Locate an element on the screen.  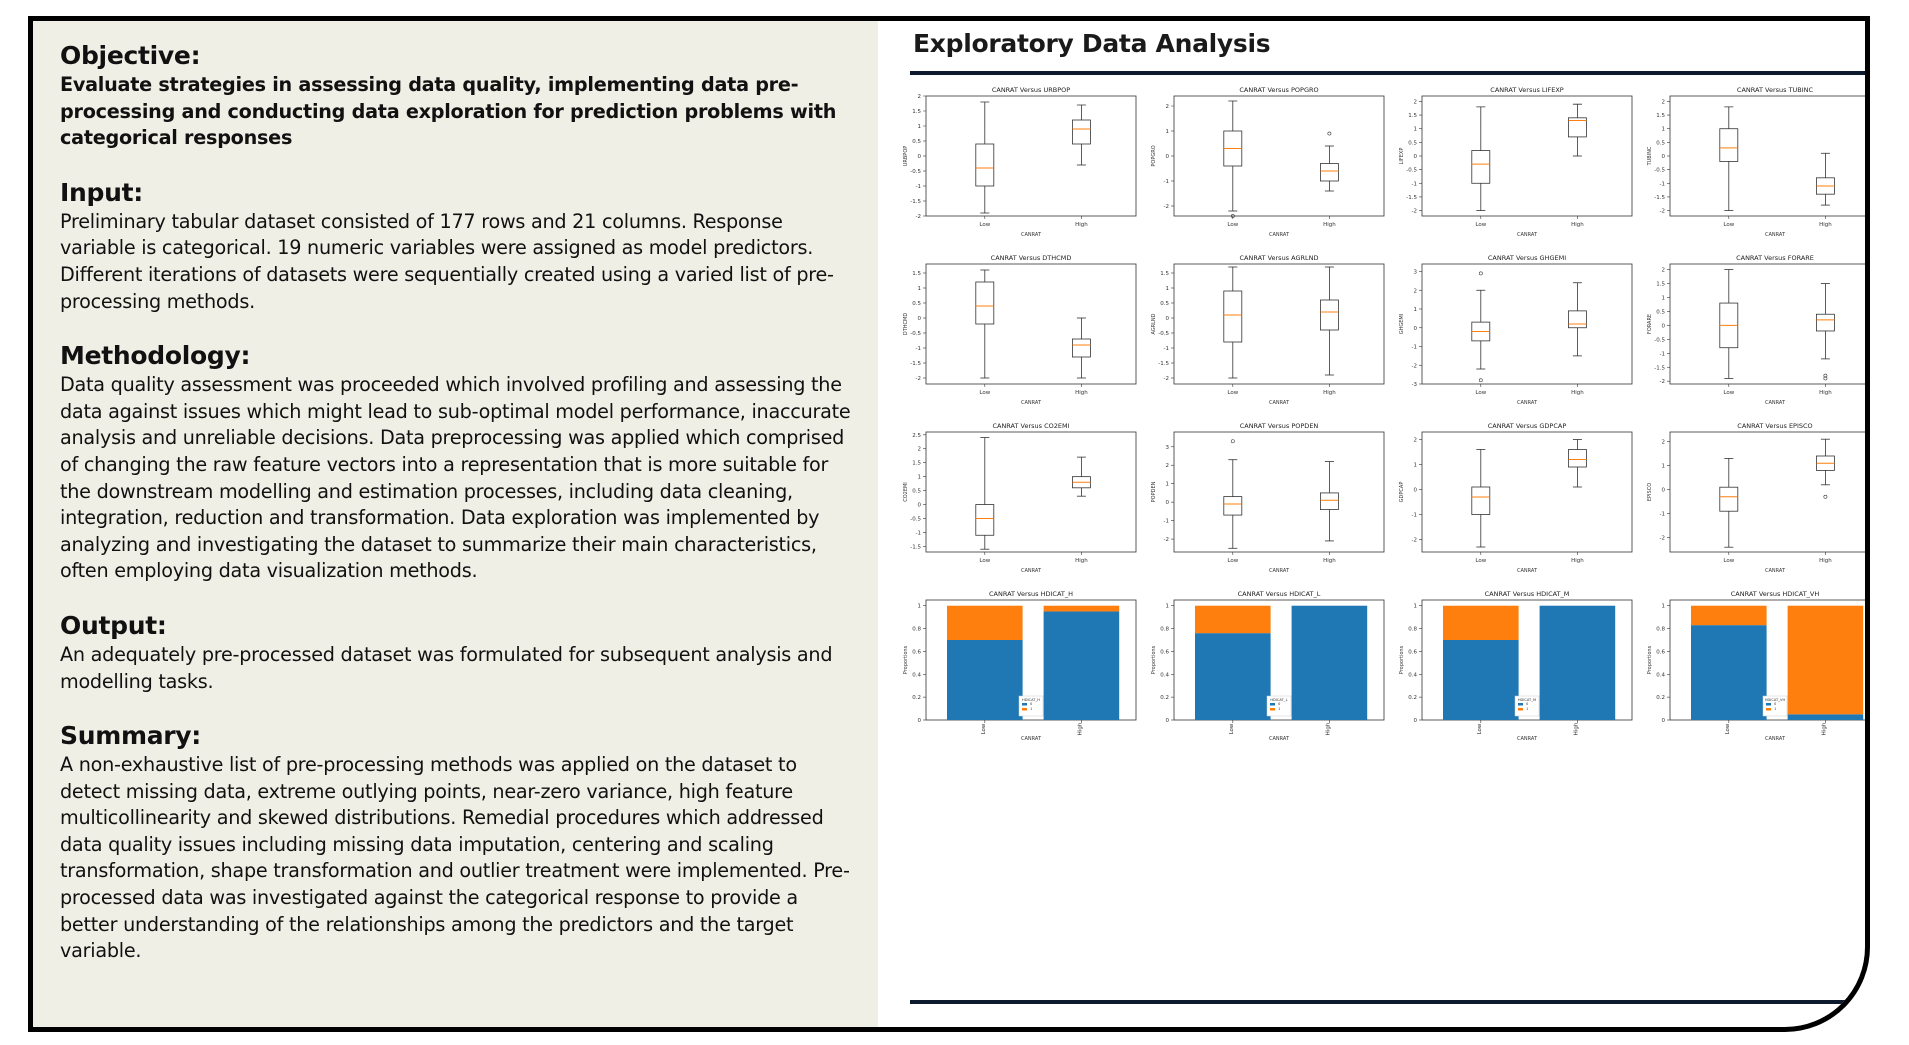
chart-title: CANRAT Versus HDICAT_M is located at coordinates (1527, 594).